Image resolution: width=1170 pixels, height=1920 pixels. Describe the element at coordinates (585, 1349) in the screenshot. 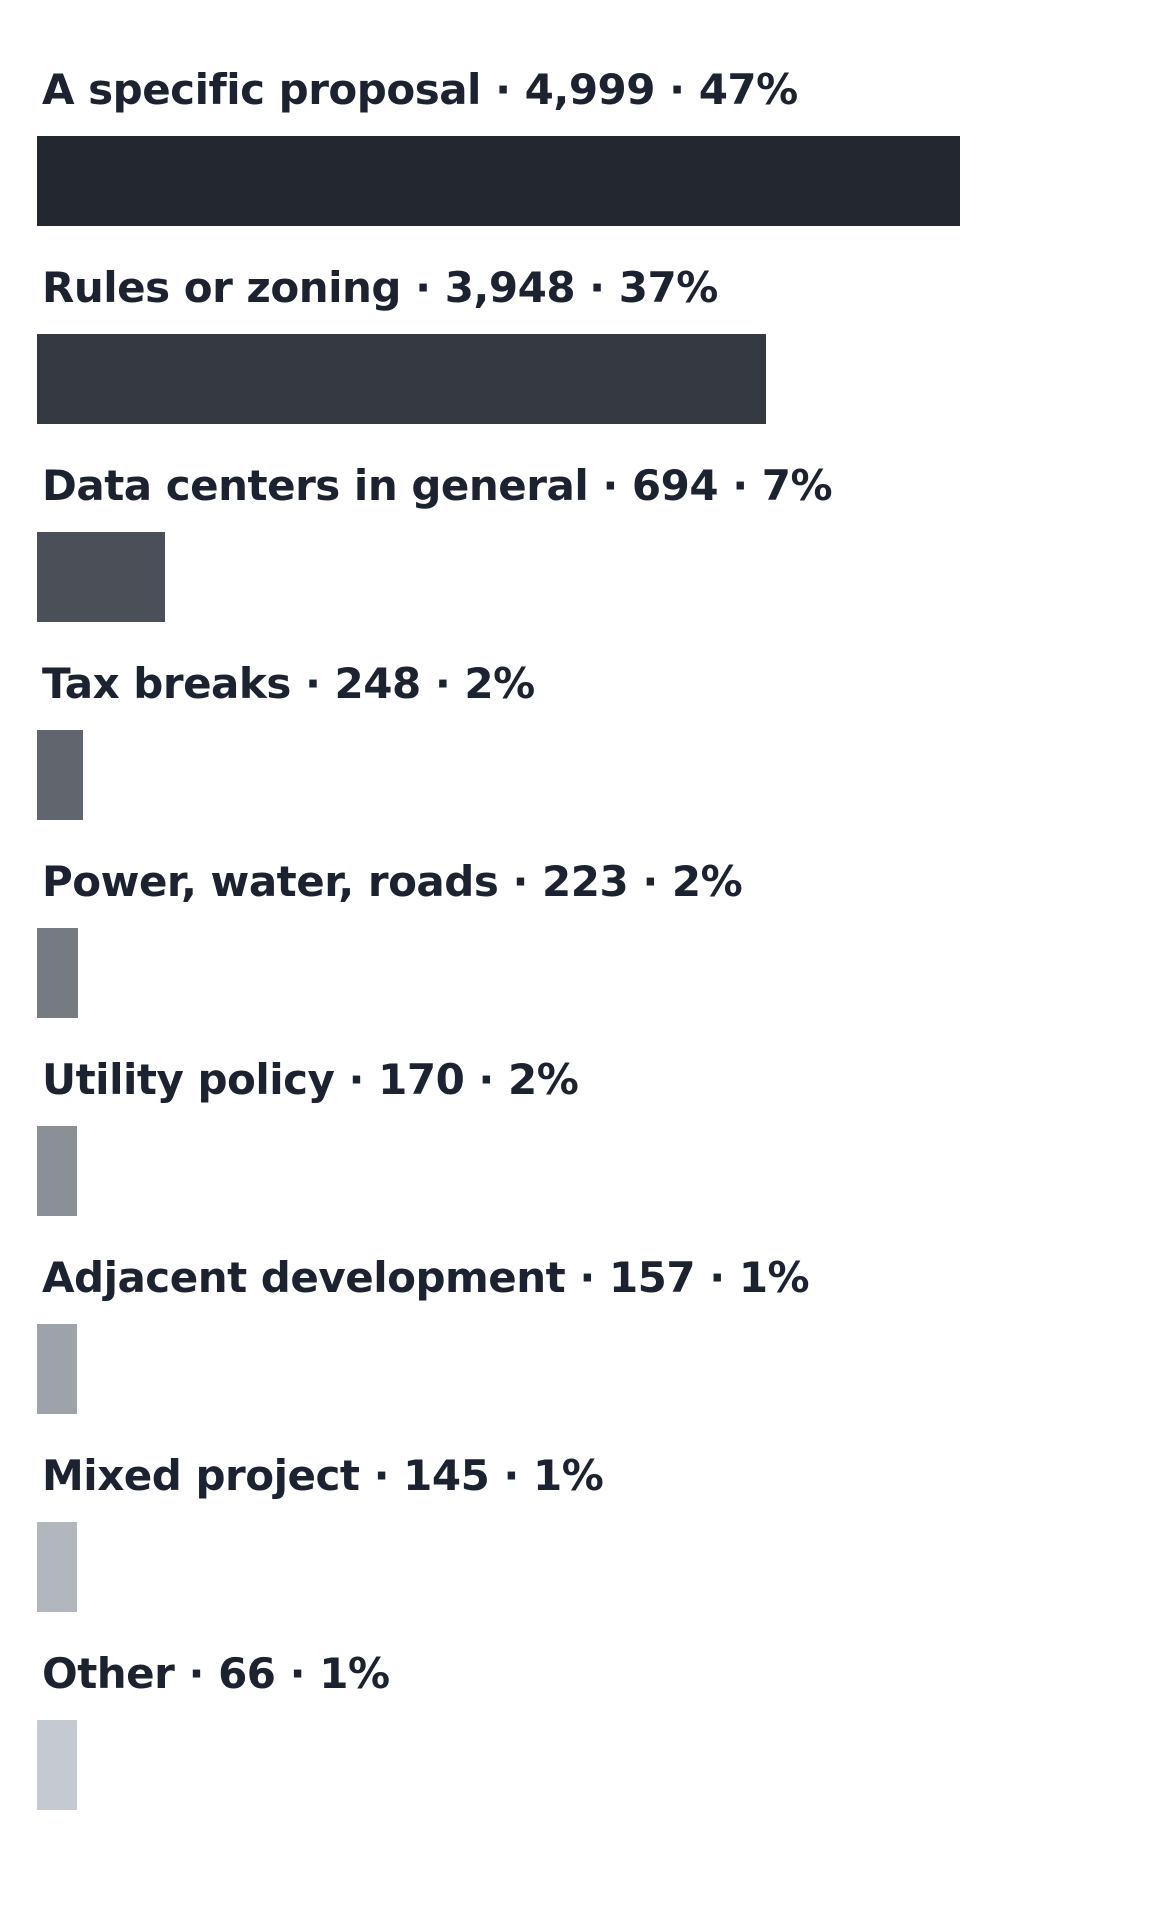

I see `bar-row: Adjacent development · 157 · 1%` at that location.